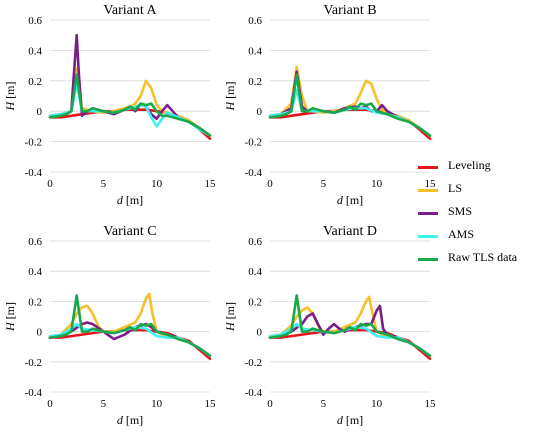 The width and height of the screenshot is (550, 436). Describe the element at coordinates (428, 190) in the screenshot. I see `legend-swatch-ls` at that location.